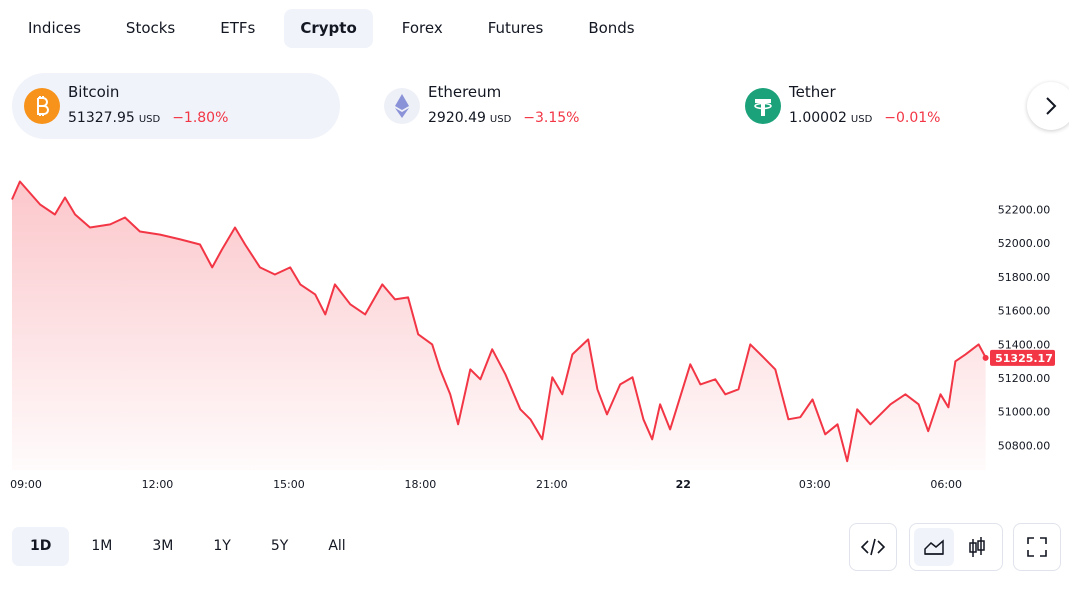 This screenshot has height=593, width=1069. What do you see at coordinates (163, 546) in the screenshot?
I see `range-button: 3M` at bounding box center [163, 546].